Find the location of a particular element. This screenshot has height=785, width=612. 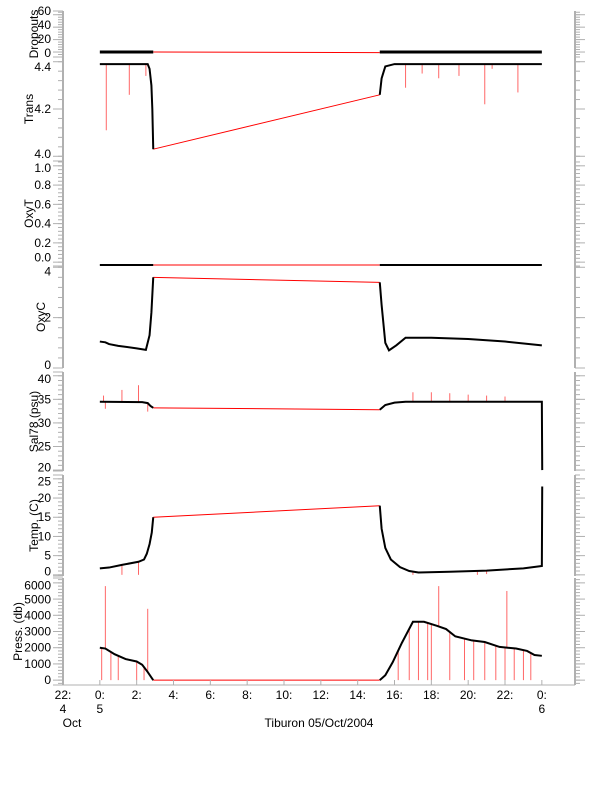

y-tick-label: 15 is located at coordinates (45, 517).